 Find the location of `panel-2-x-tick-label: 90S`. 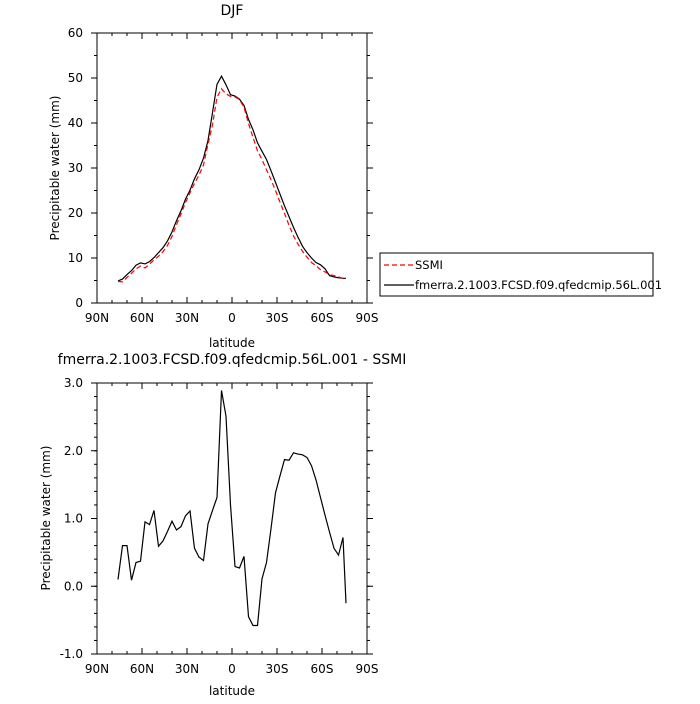

panel-2-x-tick-label: 90S is located at coordinates (367, 669).